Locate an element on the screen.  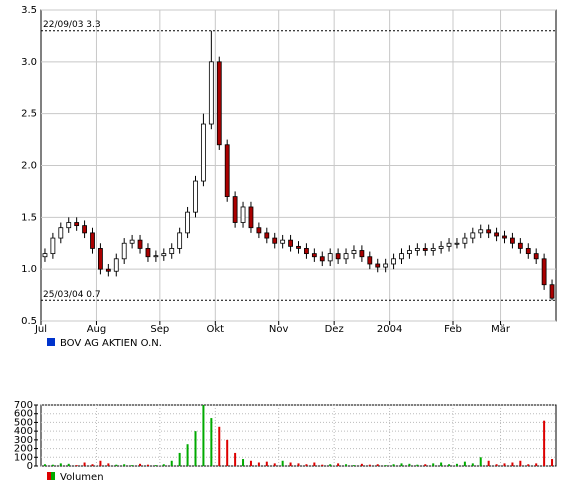
y-tick-label: 3.0 is located at coordinates (29, 62).